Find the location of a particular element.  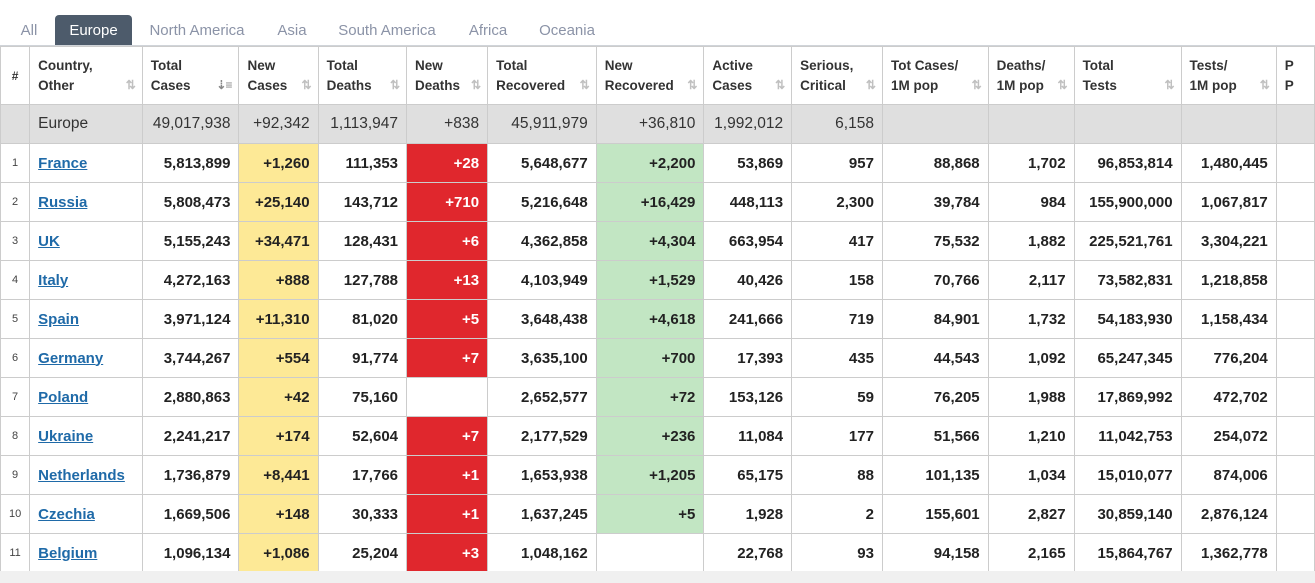

active-cases-cell: 663,954 is located at coordinates (748, 241).